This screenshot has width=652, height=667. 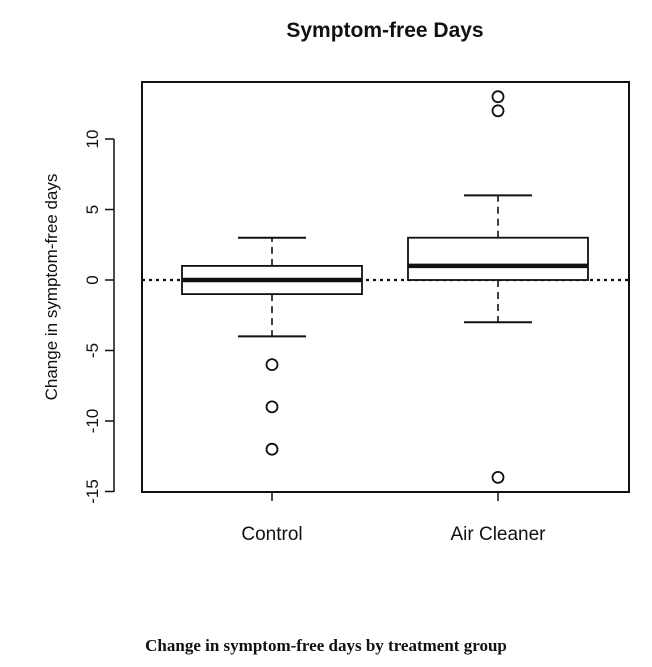 What do you see at coordinates (272, 346) in the screenshot?
I see `box-control` at bounding box center [272, 346].